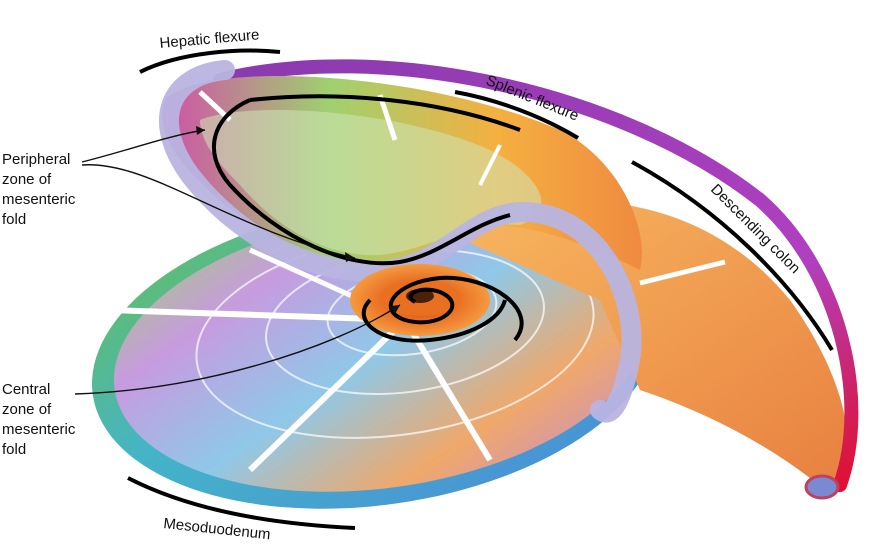 Image resolution: width=880 pixels, height=556 pixels. I want to click on central-zone-spiral, so click(456, 308).